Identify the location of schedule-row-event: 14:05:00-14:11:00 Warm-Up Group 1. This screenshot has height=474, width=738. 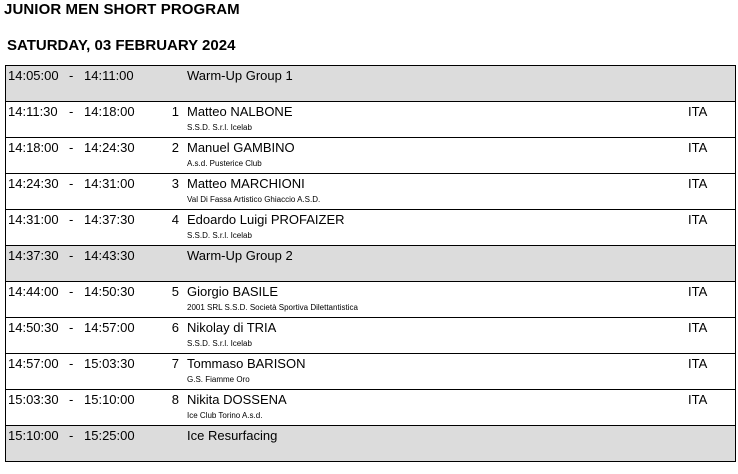
(370, 84).